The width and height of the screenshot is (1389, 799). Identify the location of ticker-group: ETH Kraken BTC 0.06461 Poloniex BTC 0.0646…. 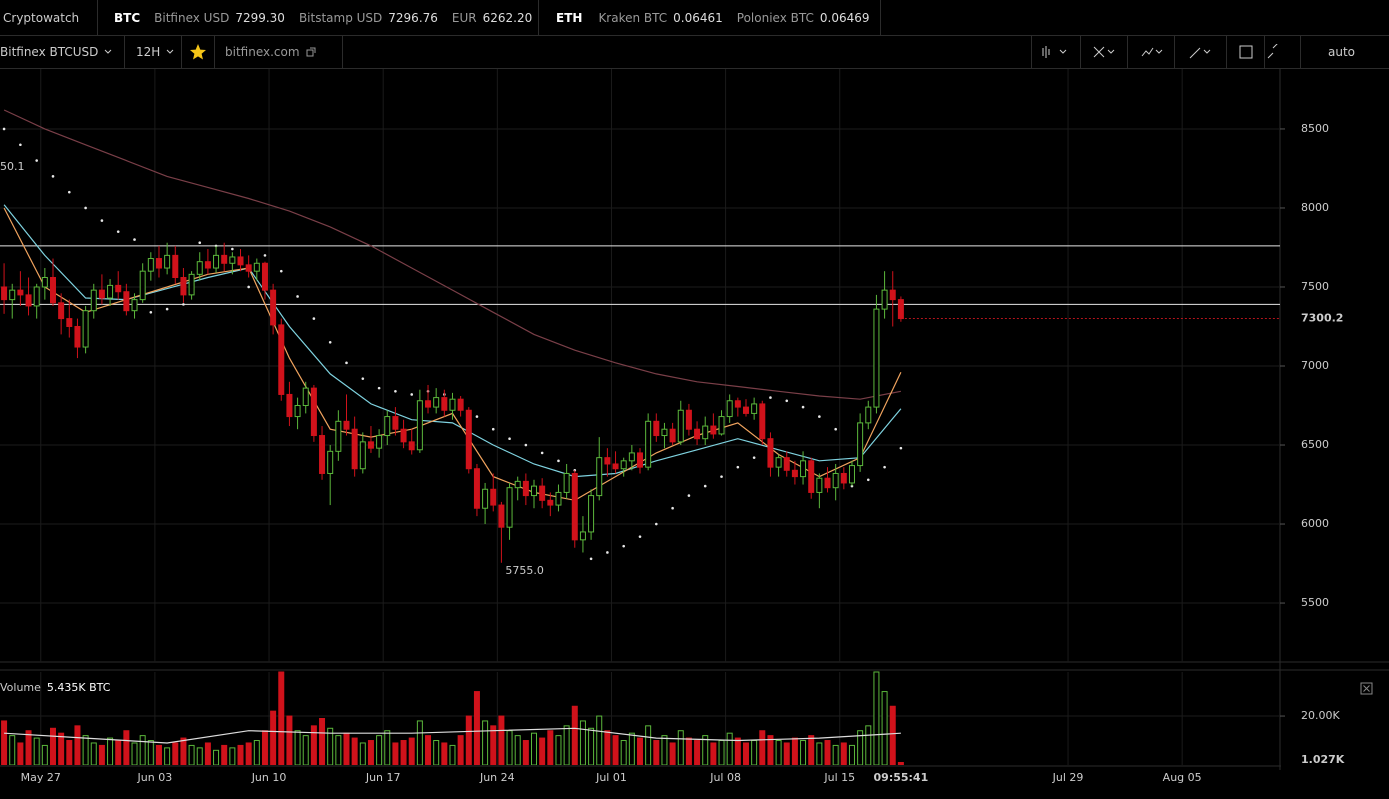
(720, 17).